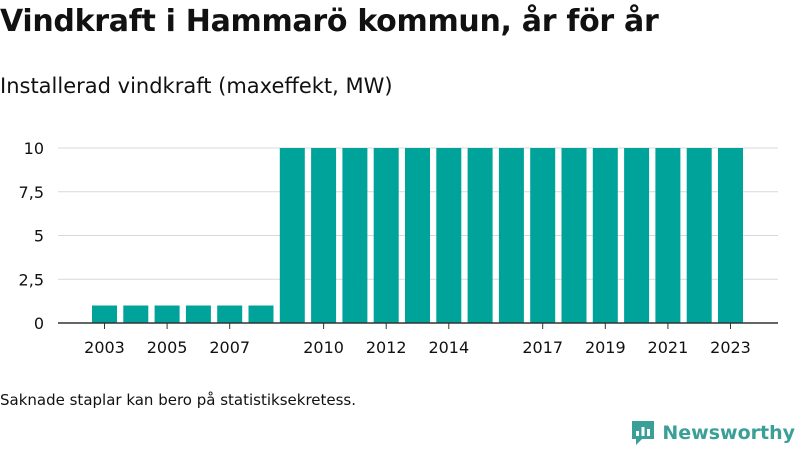  I want to click on brand-logo: Newsworthy, so click(712, 433).